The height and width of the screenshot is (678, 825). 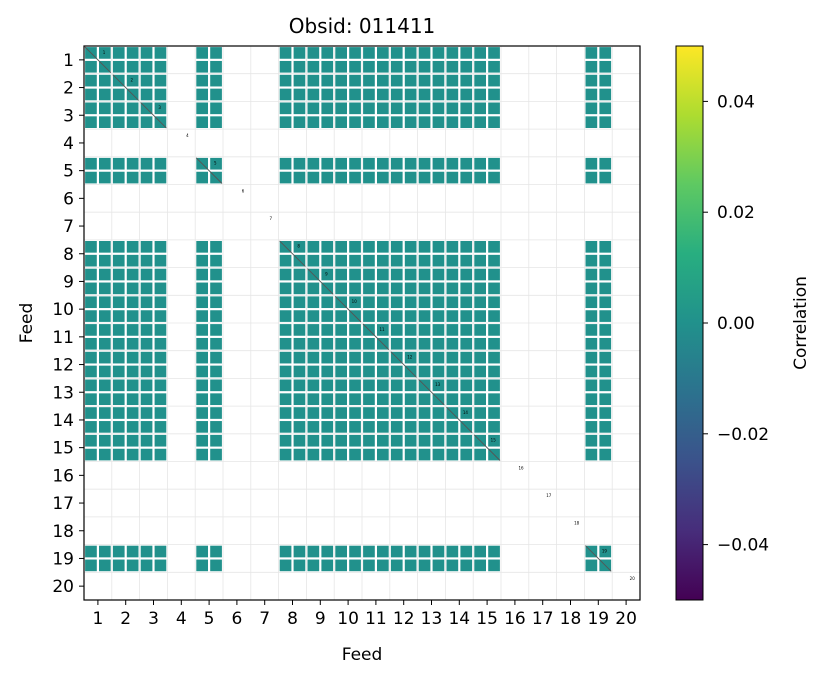 I want to click on y-tick-label: 14, so click(x=63, y=421).